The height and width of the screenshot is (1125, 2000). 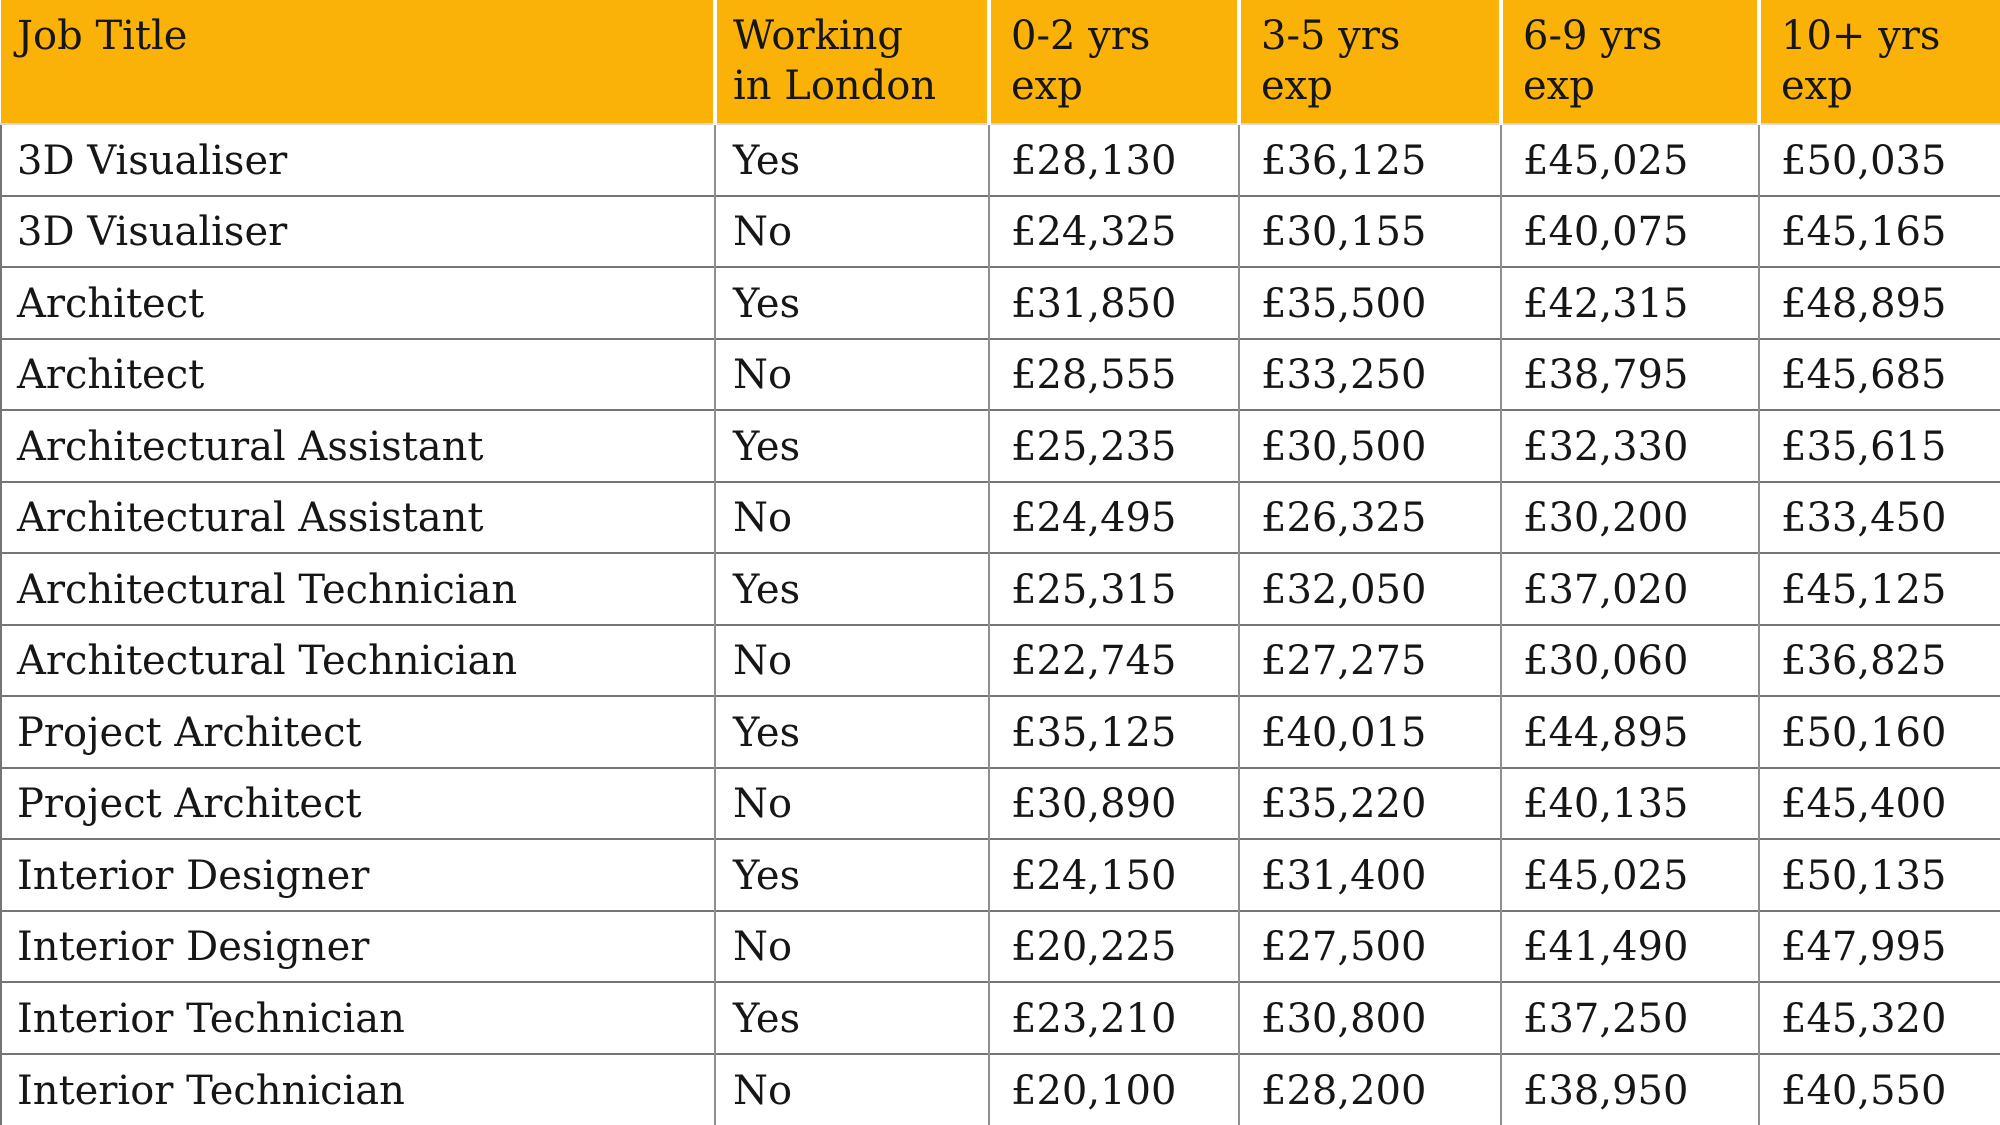 I want to click on salary-cell-0-2: £31,850, so click(x=1113, y=302).